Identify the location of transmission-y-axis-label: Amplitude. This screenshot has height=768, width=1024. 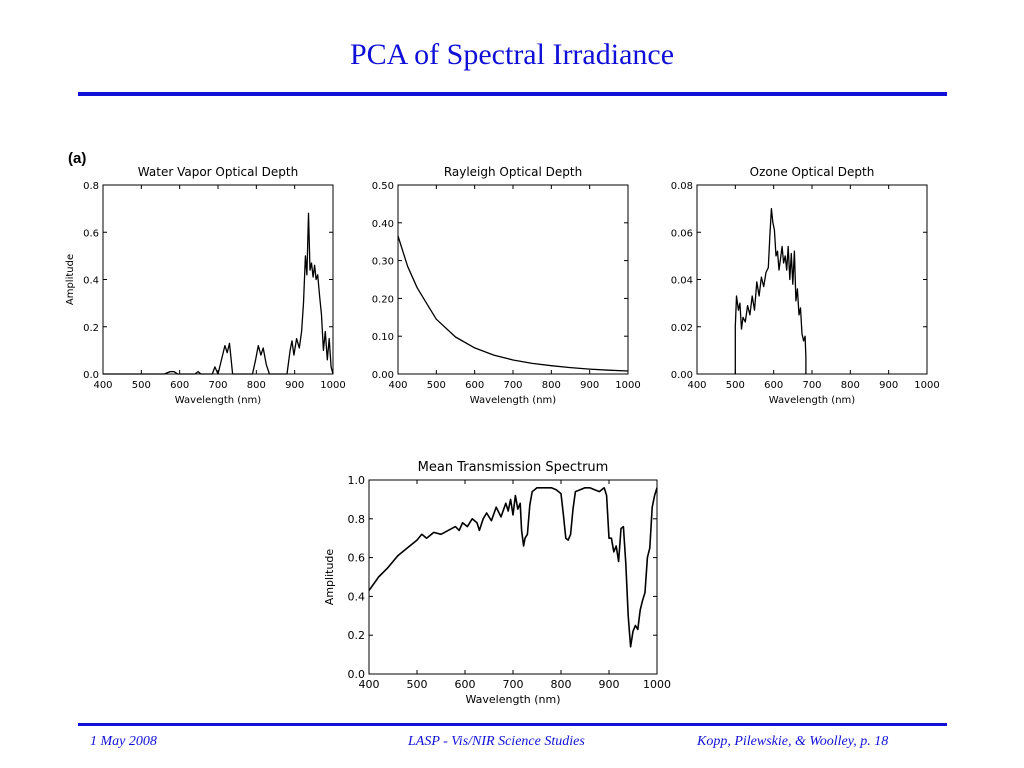
(329, 577).